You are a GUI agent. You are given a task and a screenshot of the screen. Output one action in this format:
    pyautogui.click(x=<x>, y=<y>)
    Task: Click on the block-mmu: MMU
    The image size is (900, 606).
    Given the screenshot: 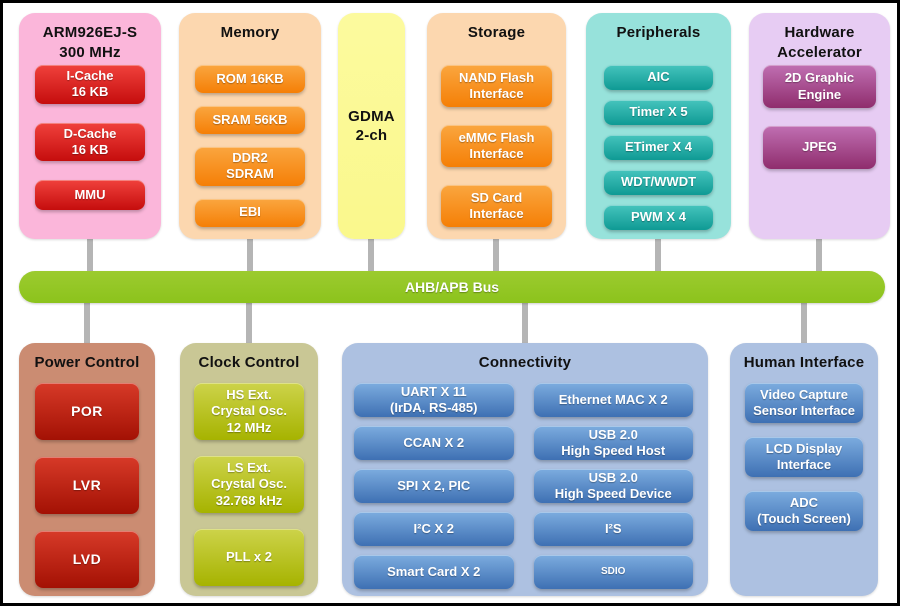 What is the action you would take?
    pyautogui.click(x=90, y=195)
    